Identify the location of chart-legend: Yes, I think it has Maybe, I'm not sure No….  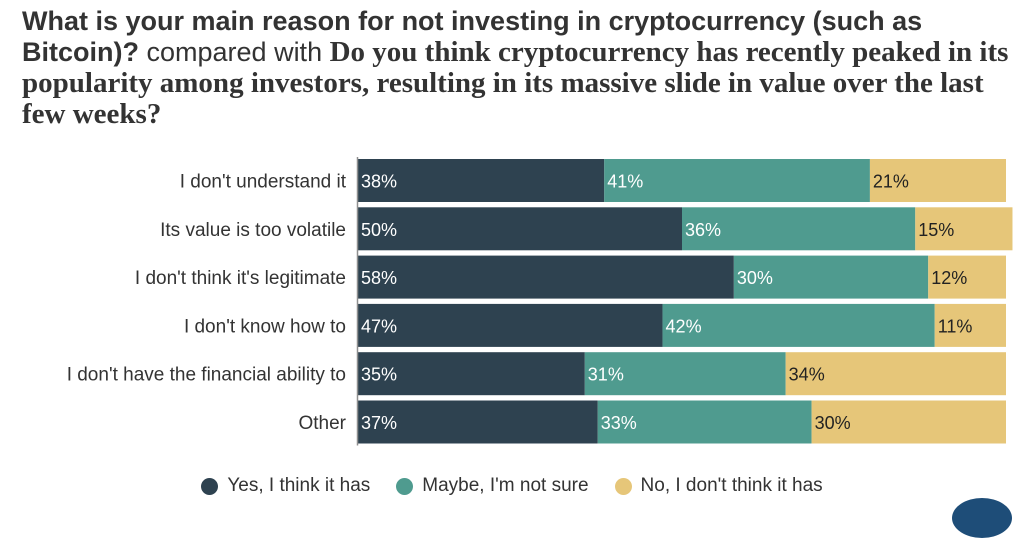
(512, 486).